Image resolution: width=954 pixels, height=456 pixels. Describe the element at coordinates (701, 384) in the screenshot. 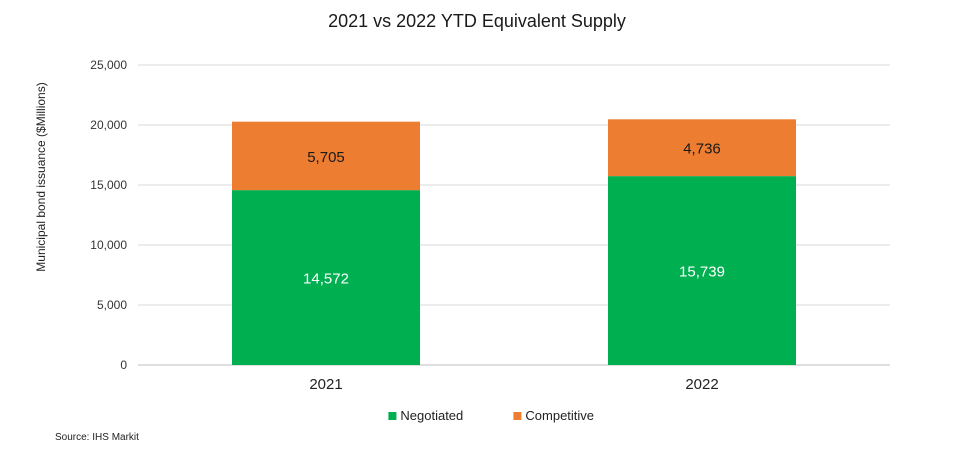

I see `x-tick-label-2022: 2022` at that location.